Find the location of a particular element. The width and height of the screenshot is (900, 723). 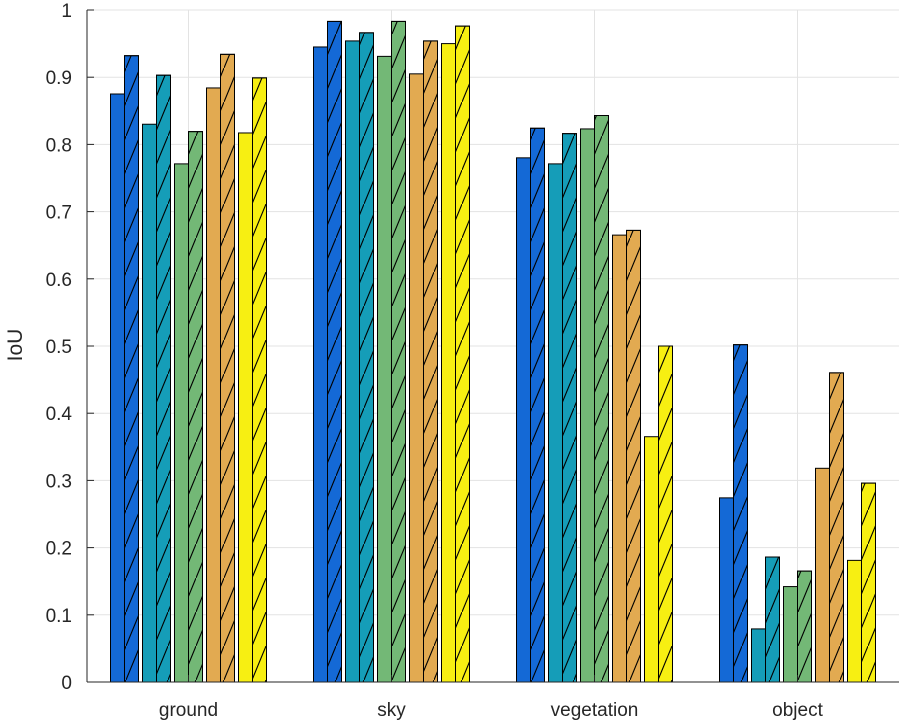

y-tick-label: 0.8 is located at coordinates (59, 145).